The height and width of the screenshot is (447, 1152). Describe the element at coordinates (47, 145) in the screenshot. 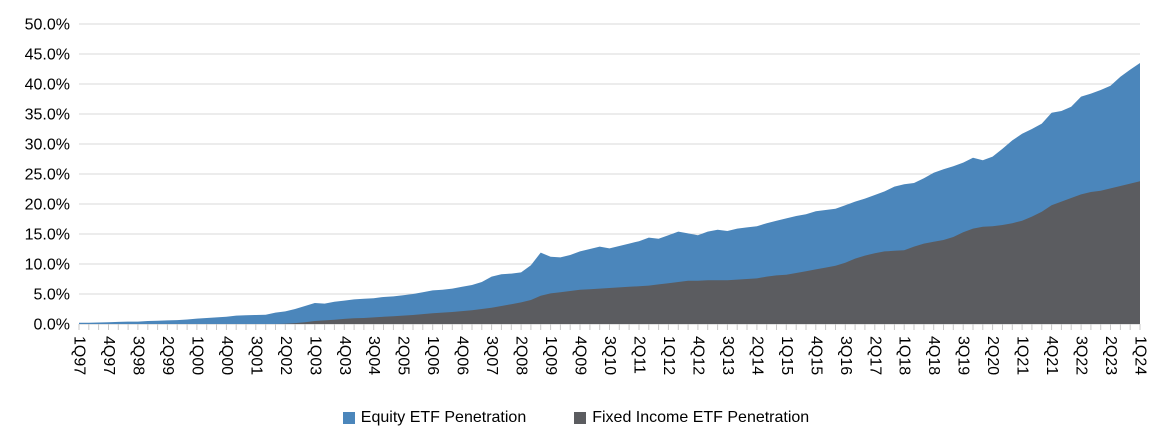

I see `y-axis-label: 30.0%` at that location.